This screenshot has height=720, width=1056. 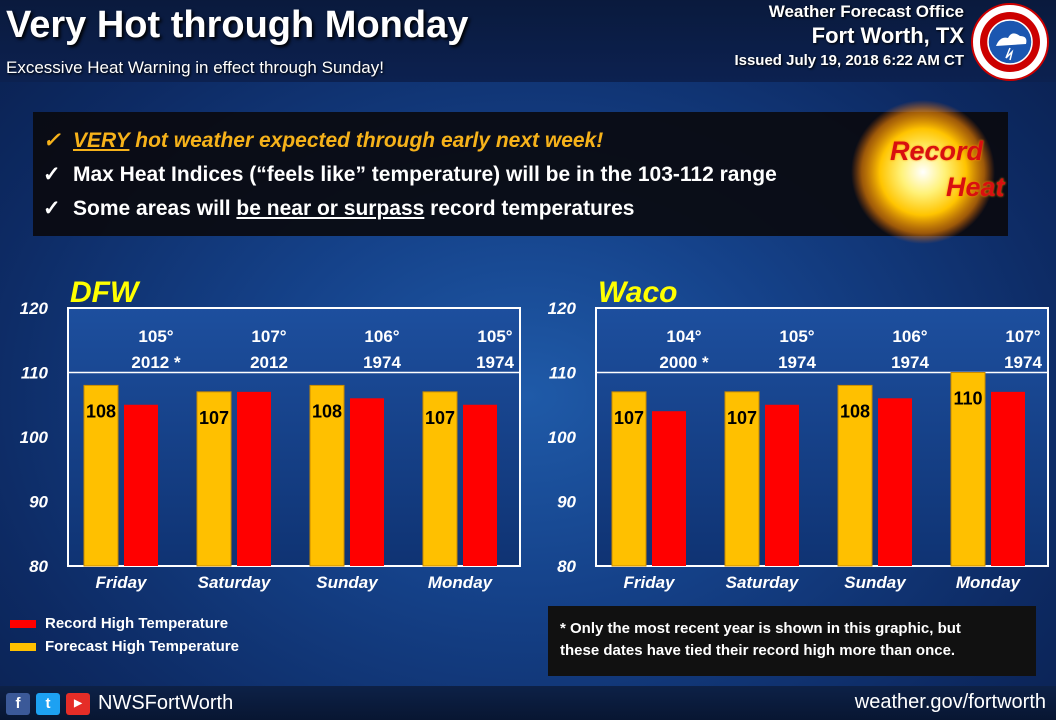 What do you see at coordinates (34, 308) in the screenshot?
I see `dfw-ytick-label: 120` at bounding box center [34, 308].